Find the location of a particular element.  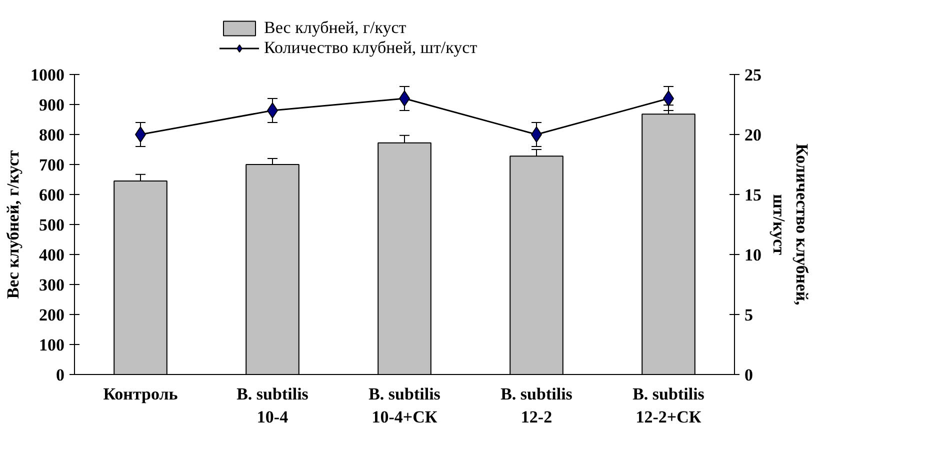

y-tick-label: 300 is located at coordinates (51, 285).